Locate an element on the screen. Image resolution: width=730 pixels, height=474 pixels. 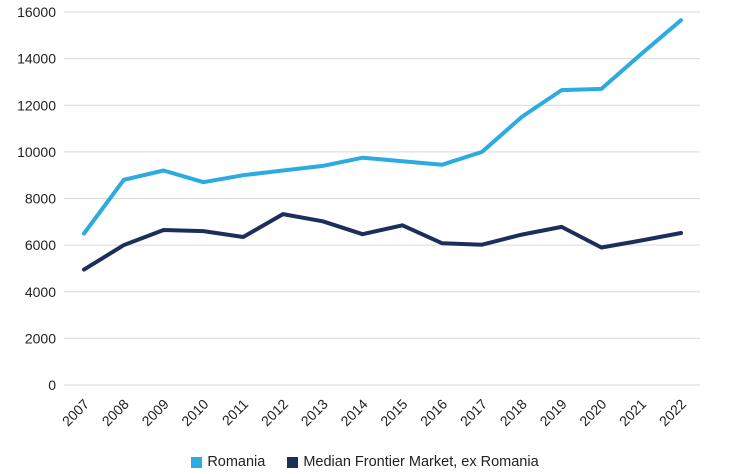
y-tick-label: 8000 is located at coordinates (40, 199).